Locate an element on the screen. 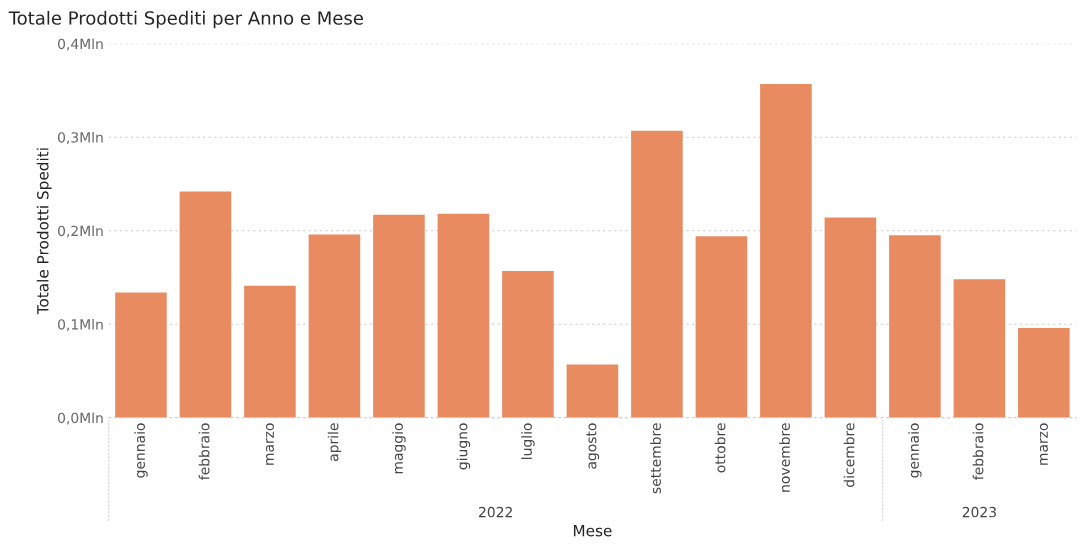 This screenshot has width=1087, height=546. text: 2023 is located at coordinates (979, 512).